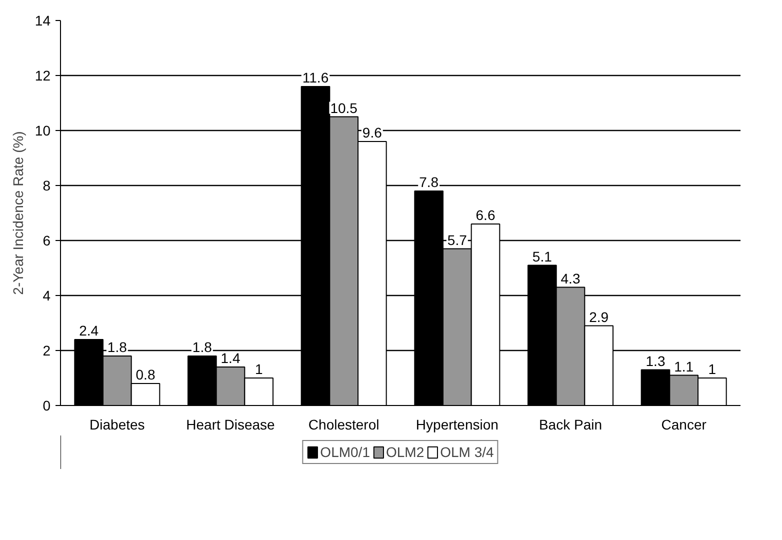 This screenshot has height=540, width=782. I want to click on x-tick-label: Cholesterol, so click(344, 424).